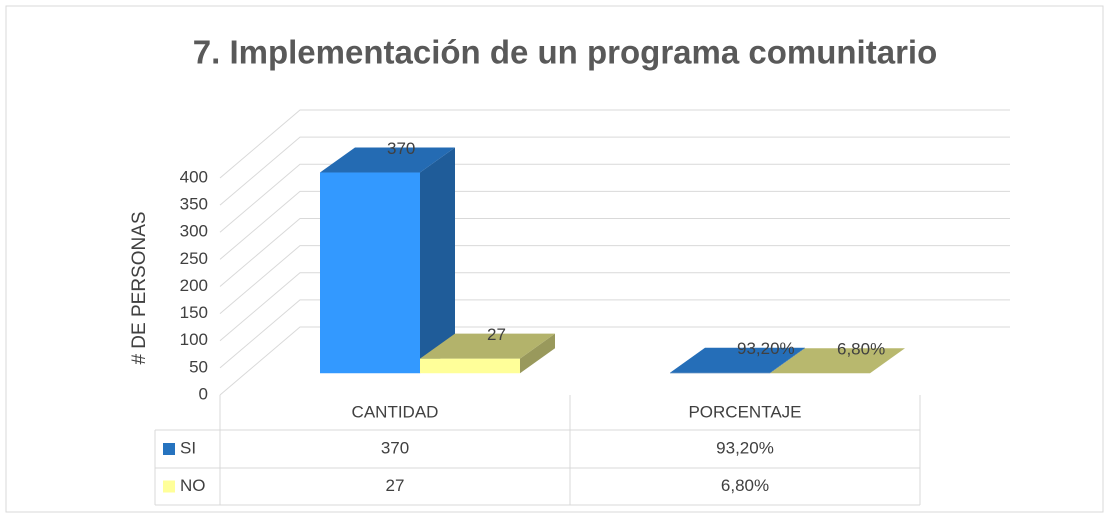  What do you see at coordinates (395, 485) in the screenshot?
I see `table-cell: 27` at bounding box center [395, 485].